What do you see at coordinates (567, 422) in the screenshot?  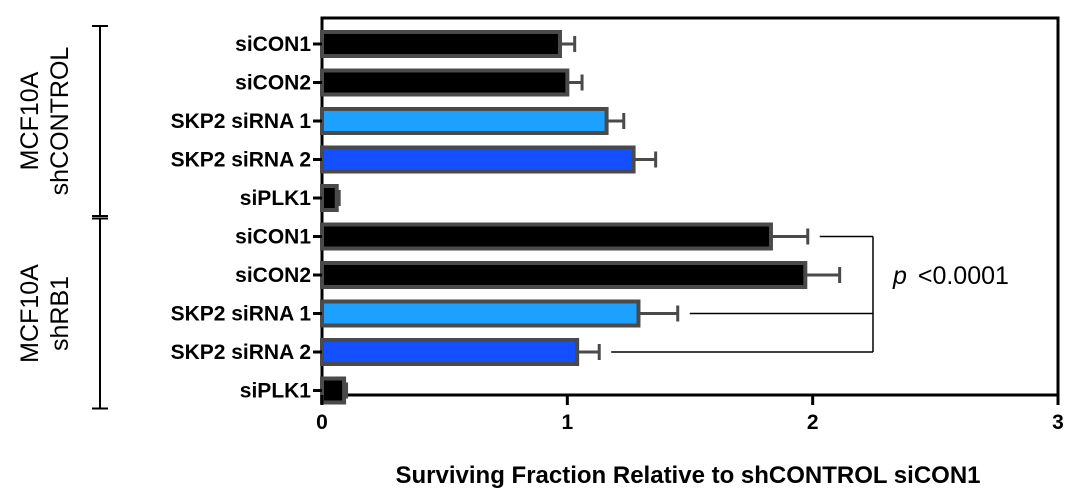 I see `x-tick-label: 1` at bounding box center [567, 422].